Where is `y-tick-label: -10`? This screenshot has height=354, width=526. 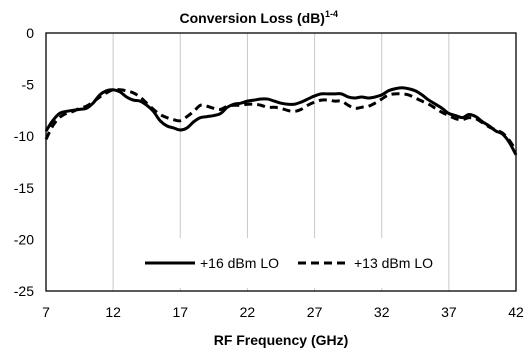
y-tick-label: -10 is located at coordinates (24, 136).